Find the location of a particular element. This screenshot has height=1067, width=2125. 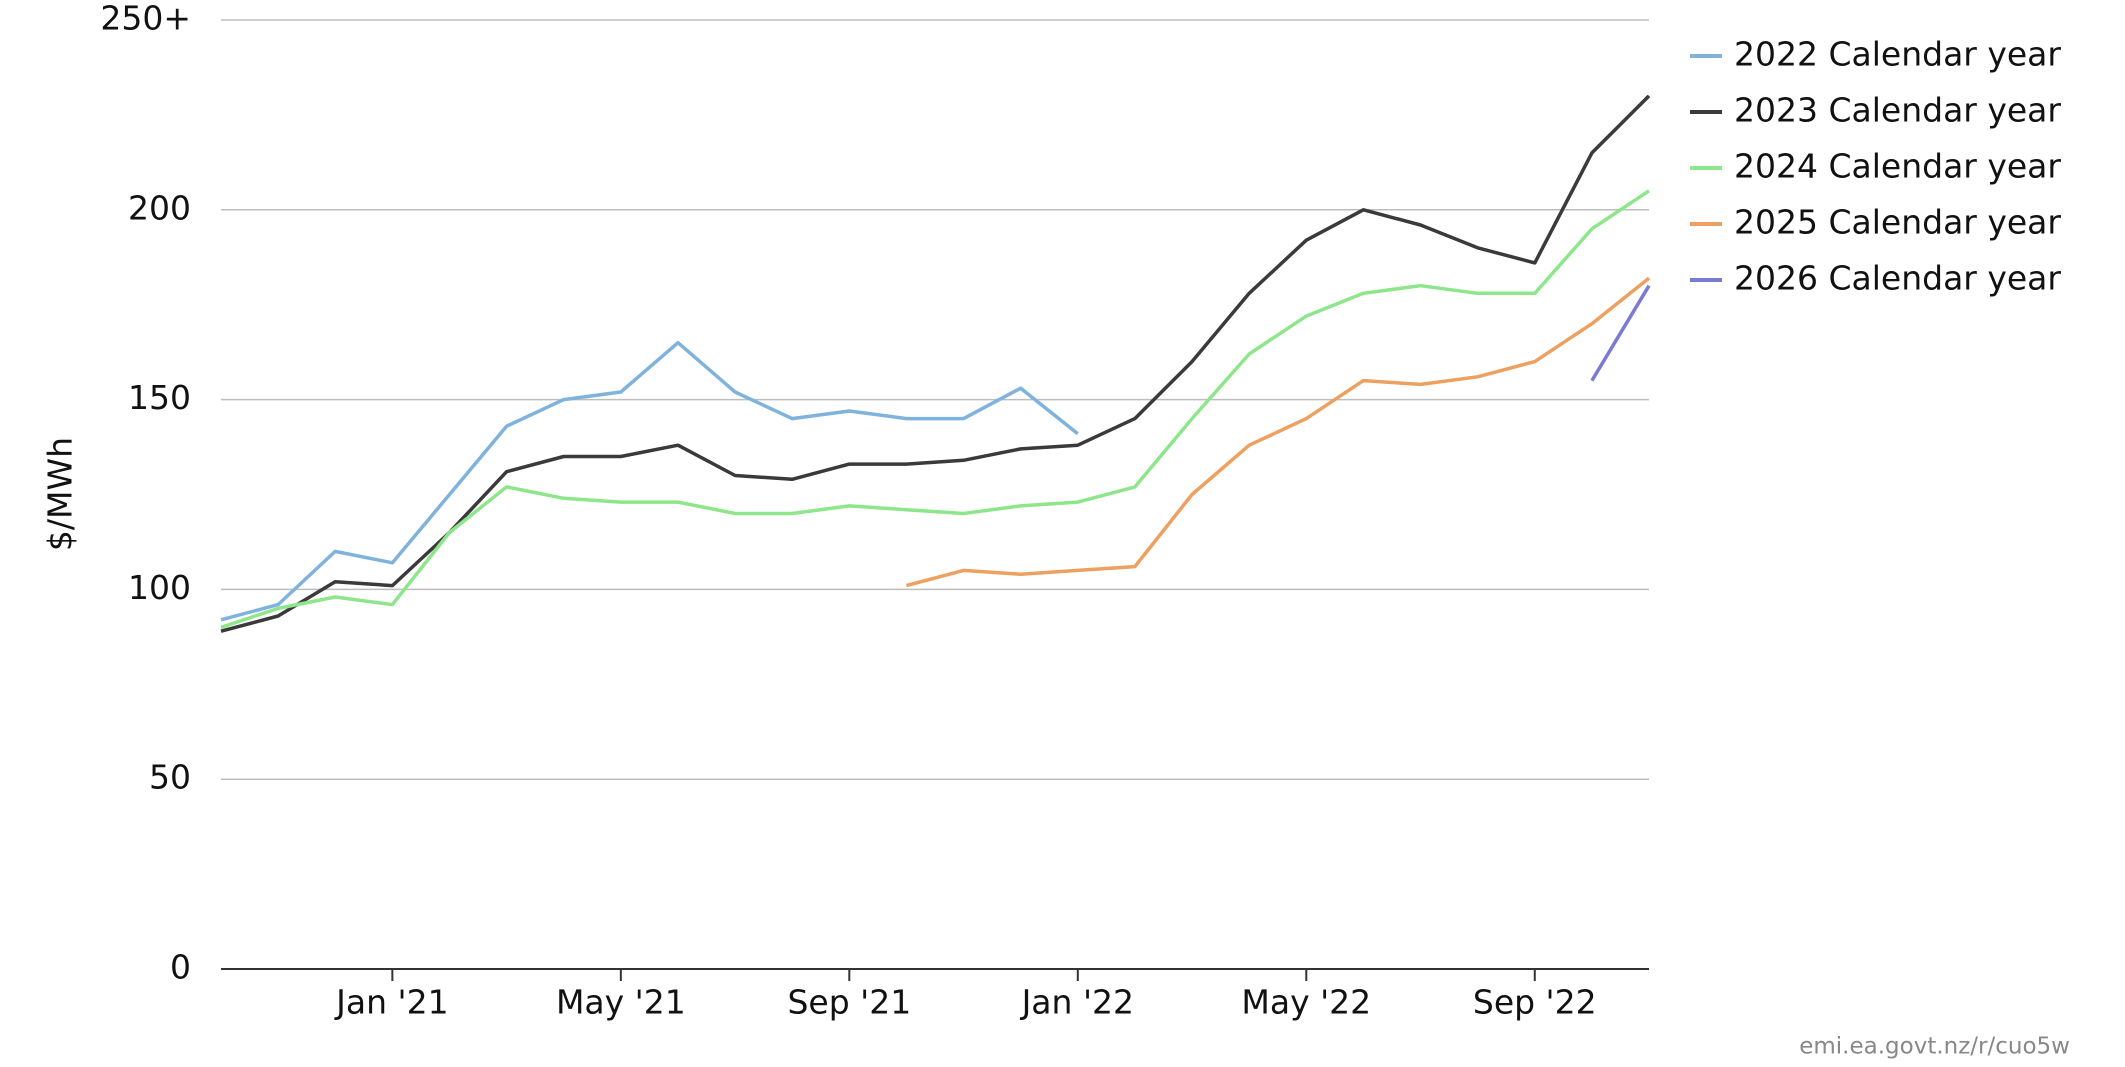

x-tick-label: Jan '21 is located at coordinates (391, 1002).